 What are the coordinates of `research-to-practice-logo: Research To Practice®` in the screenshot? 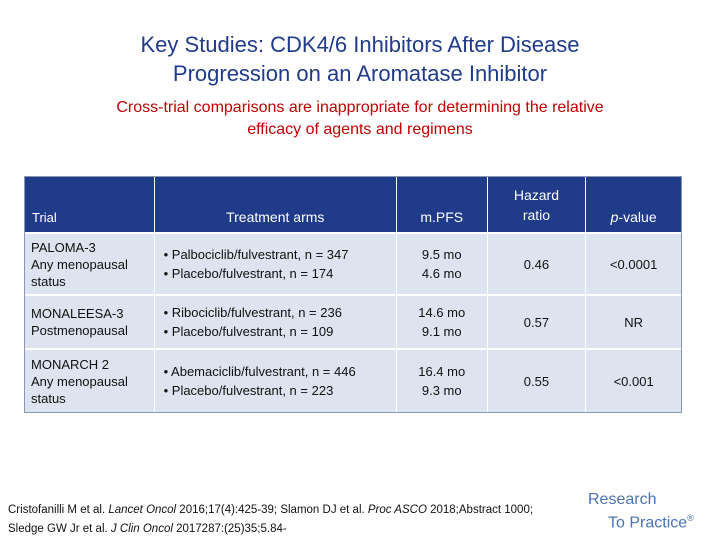 It's located at (648, 511).